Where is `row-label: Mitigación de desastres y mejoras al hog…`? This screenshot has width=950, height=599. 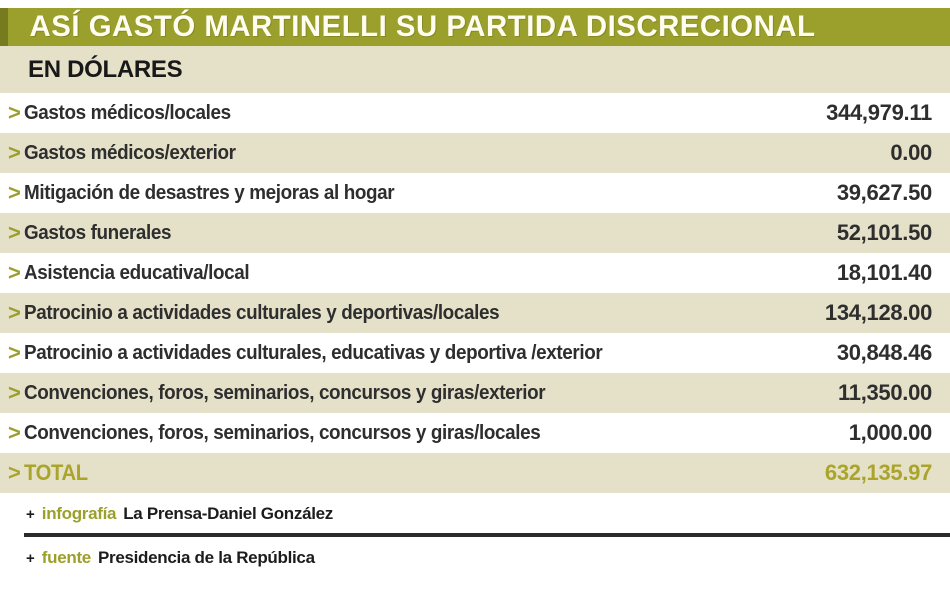
row-label: Mitigación de desastres y mejoras al hog… is located at coordinates (209, 192).